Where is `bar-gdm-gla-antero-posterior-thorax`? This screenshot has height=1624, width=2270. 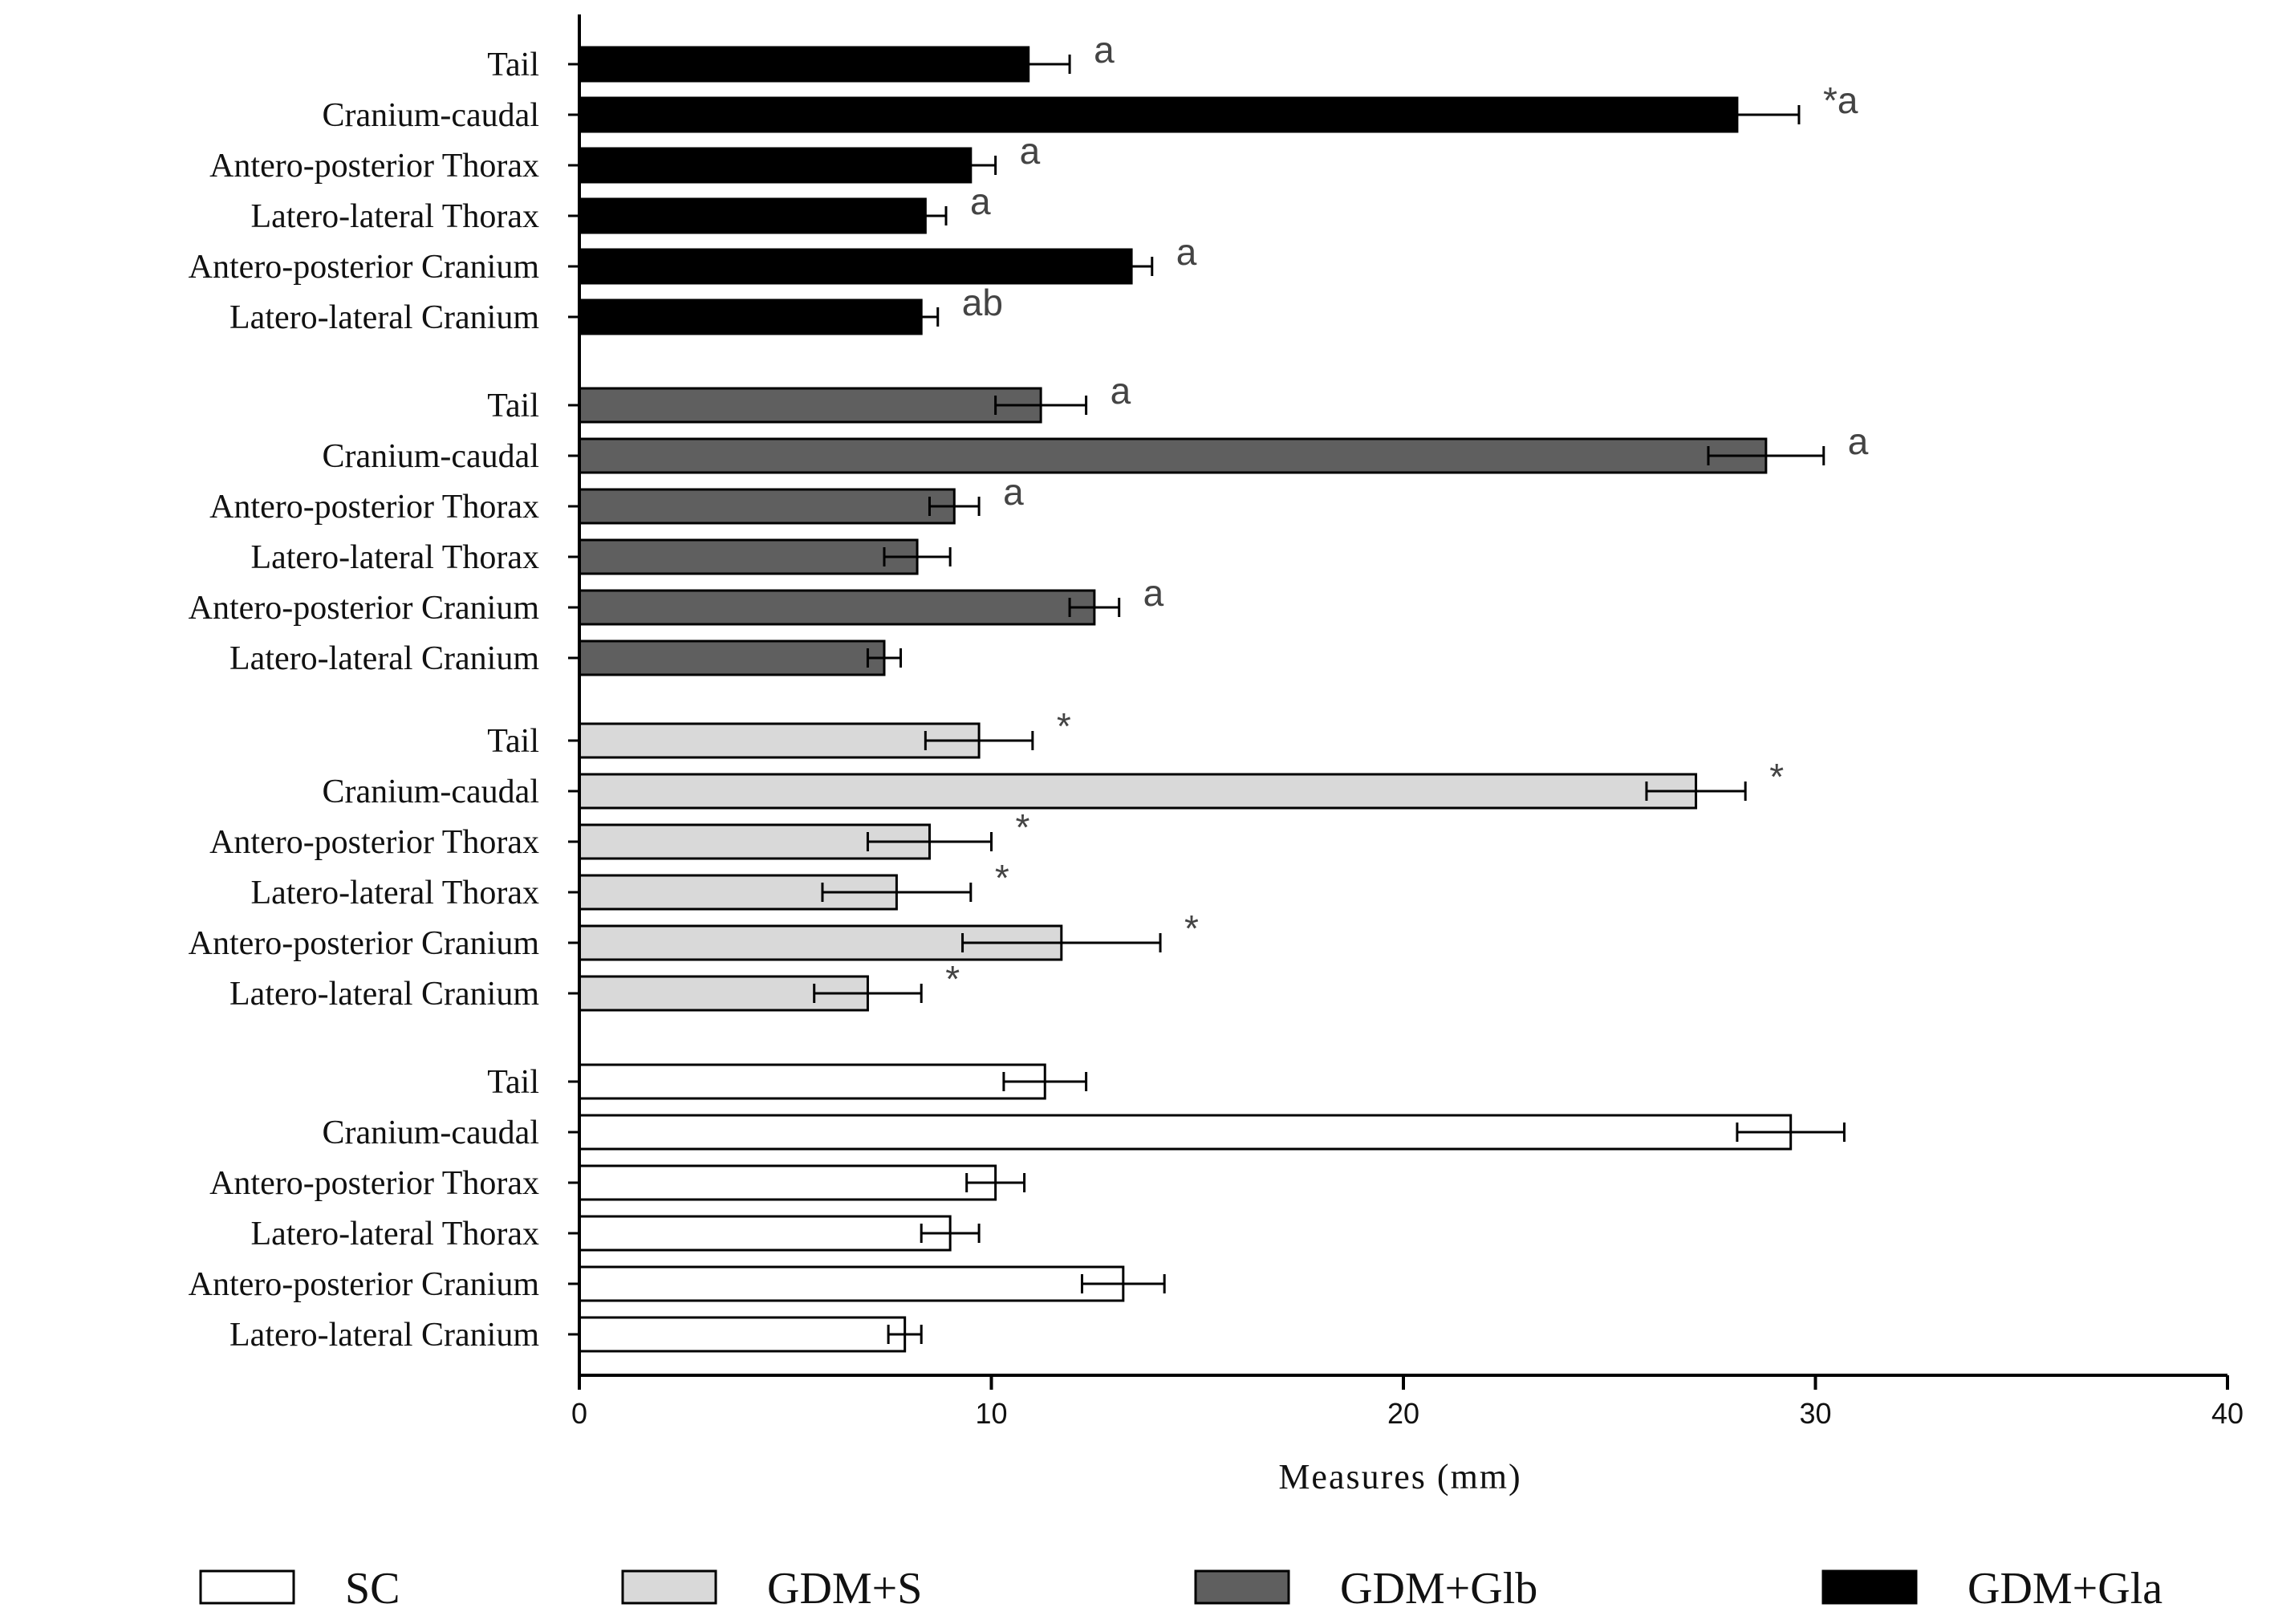
bar-gdm-gla-antero-posterior-thorax is located at coordinates (775, 165).